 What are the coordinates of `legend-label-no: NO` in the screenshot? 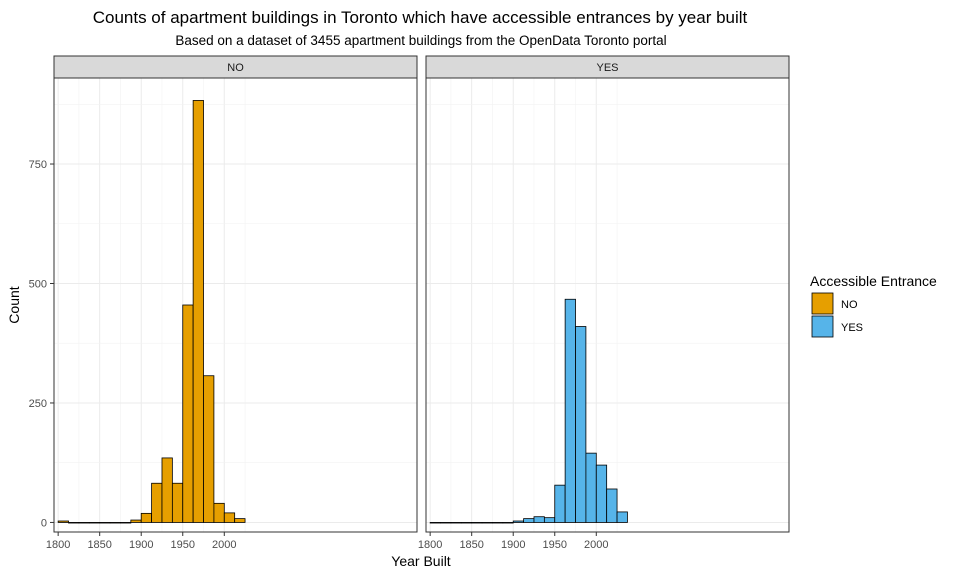 It's located at (849, 305).